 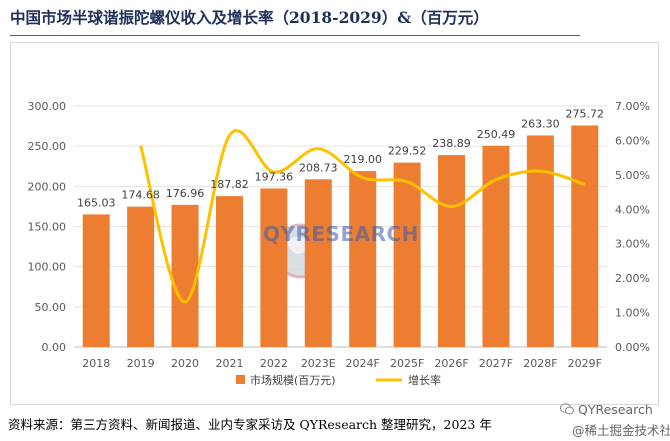 What do you see at coordinates (632, 209) in the screenshot?
I see `y-right-tick-label: 4.00%` at bounding box center [632, 209].